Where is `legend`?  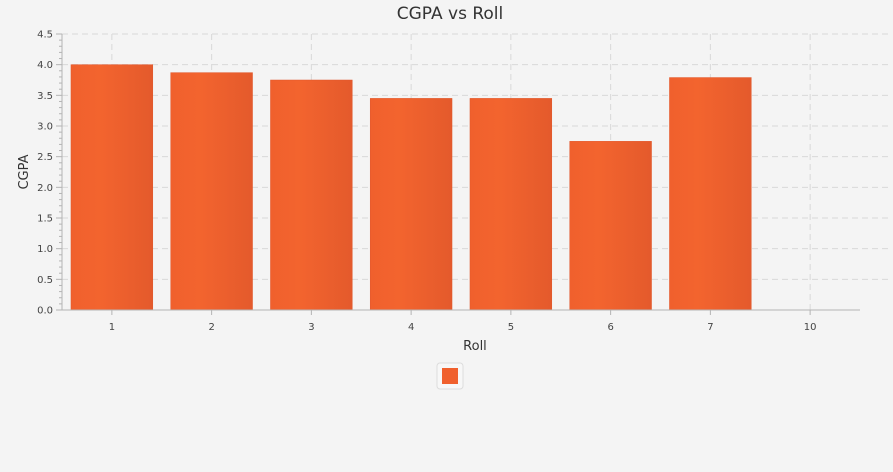 legend is located at coordinates (450, 376).